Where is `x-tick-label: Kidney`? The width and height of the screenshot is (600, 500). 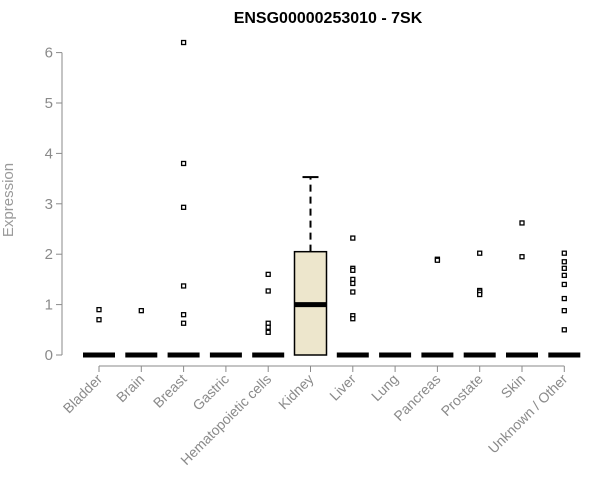 x-tick-label: Kidney is located at coordinates (296, 392).